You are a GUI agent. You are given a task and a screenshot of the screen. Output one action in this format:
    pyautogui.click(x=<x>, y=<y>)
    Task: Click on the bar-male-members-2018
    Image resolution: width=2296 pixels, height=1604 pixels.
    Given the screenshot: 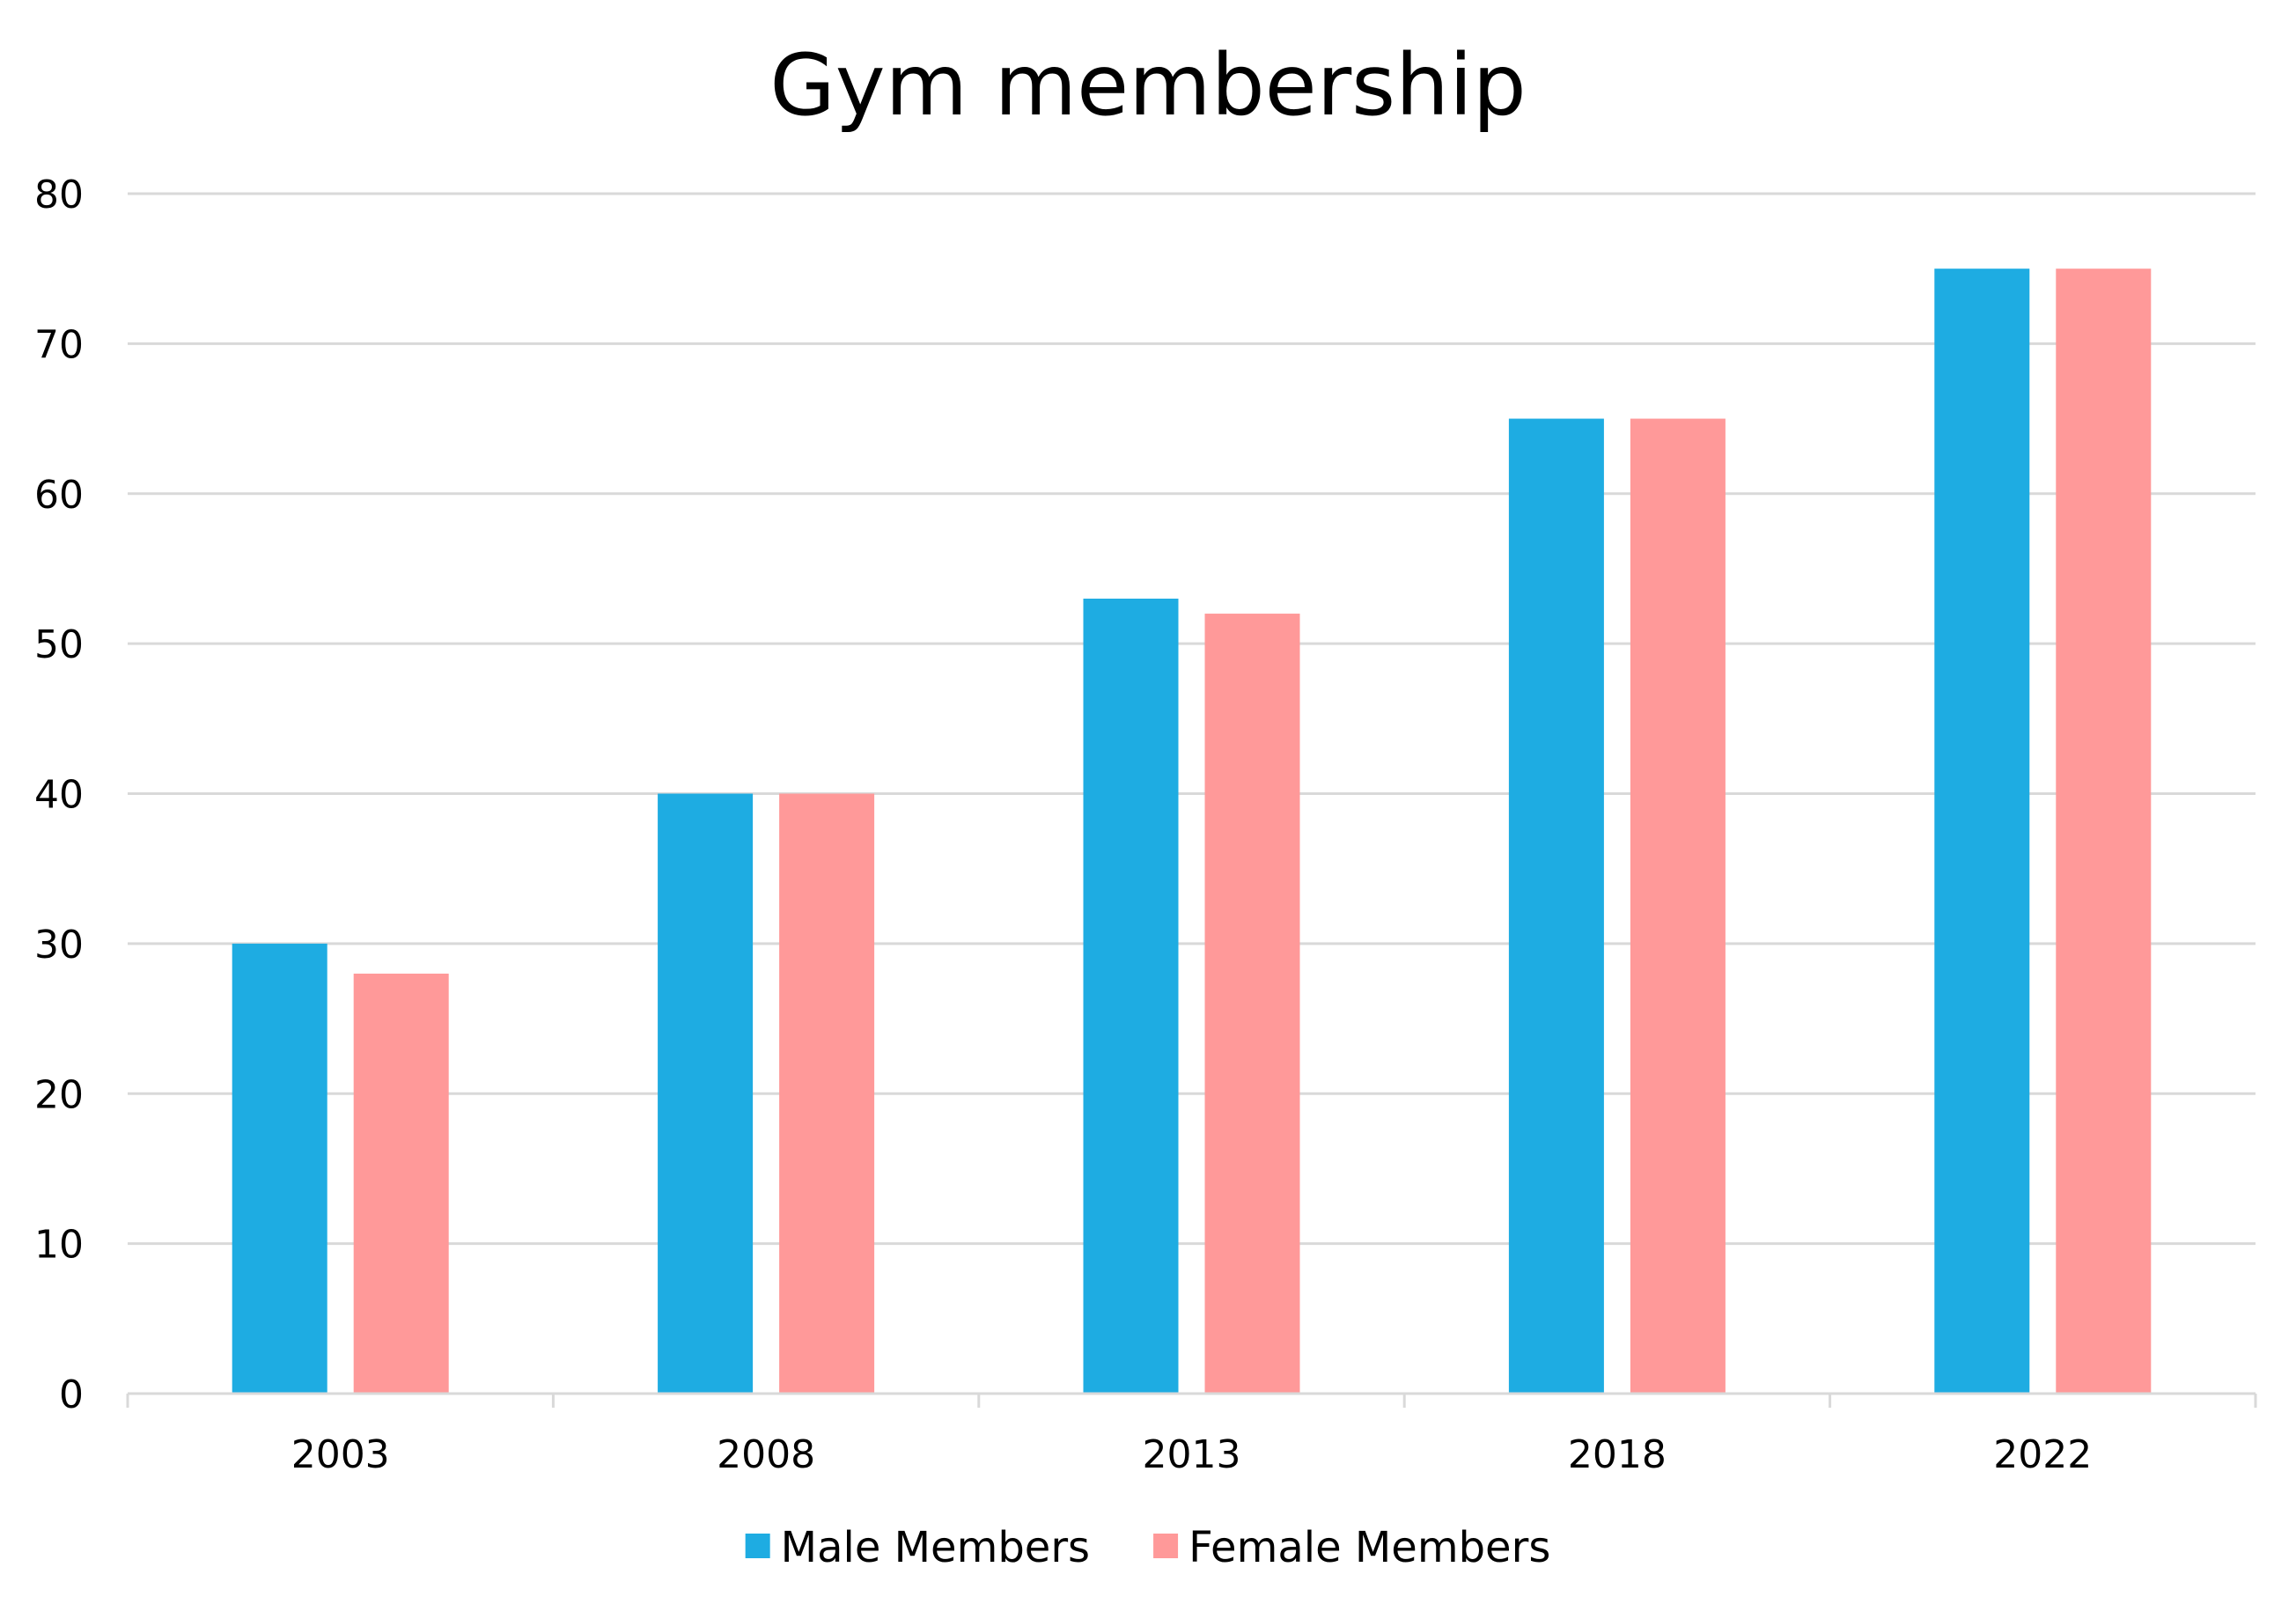 What is the action you would take?
    pyautogui.click(x=1556, y=906)
    